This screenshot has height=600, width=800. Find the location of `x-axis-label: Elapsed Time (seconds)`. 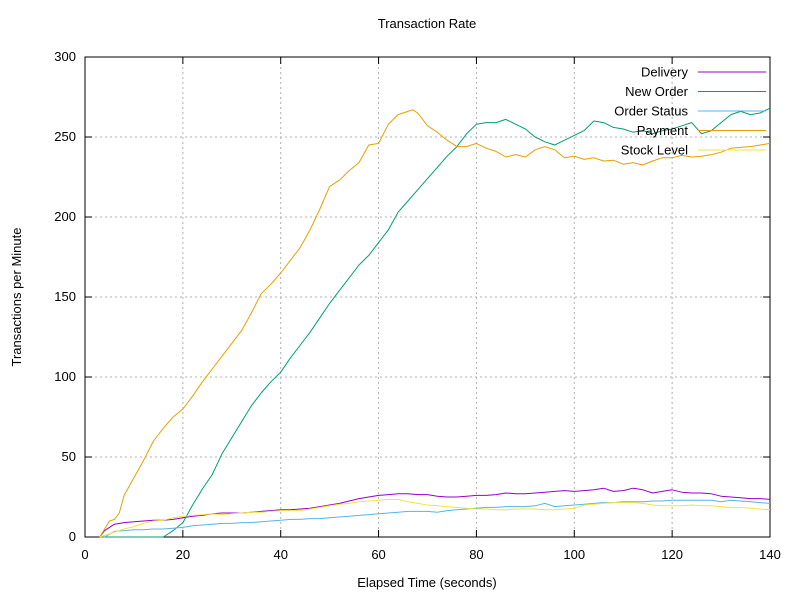

x-axis-label: Elapsed Time (seconds) is located at coordinates (426, 582).